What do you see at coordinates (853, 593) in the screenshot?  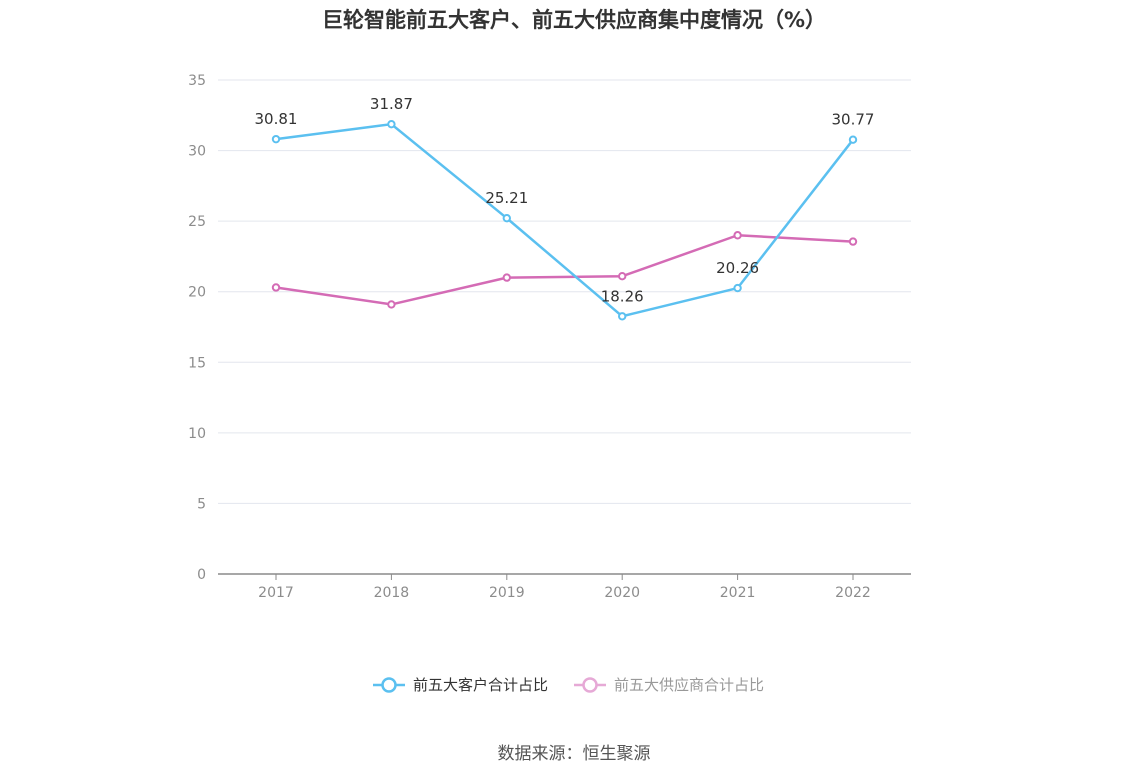 I see `x-tick-label: 2022` at bounding box center [853, 593].